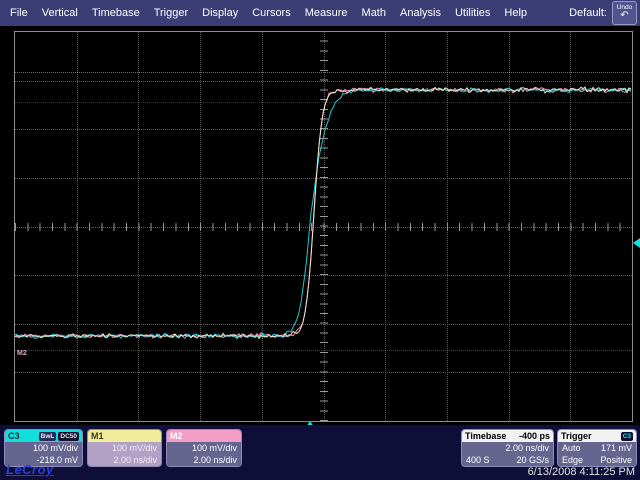  Describe the element at coordinates (215, 460) in the screenshot. I see `m2-hscale: 2.00 ns/div` at that location.